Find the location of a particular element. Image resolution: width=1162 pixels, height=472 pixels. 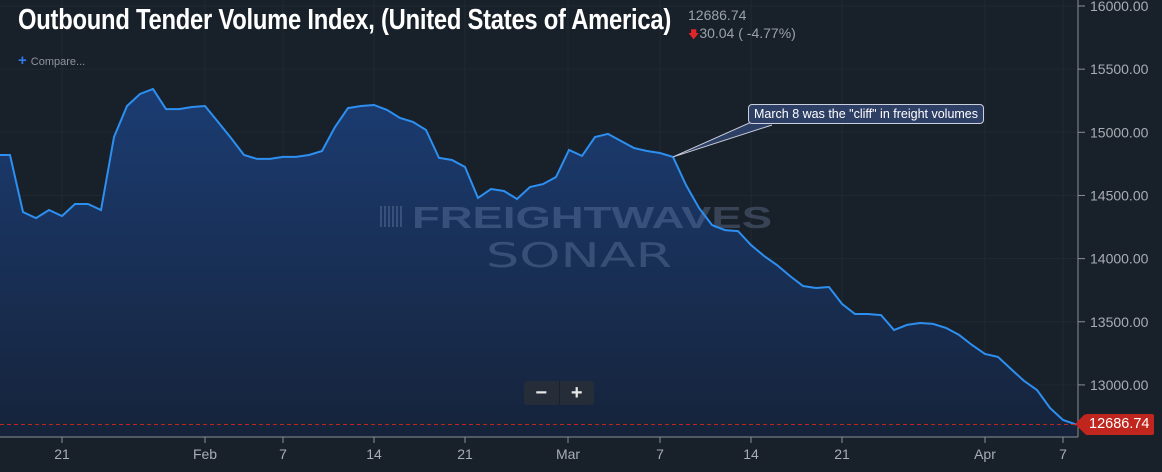

y-tick-label: 14500.00 is located at coordinates (1119, 195).